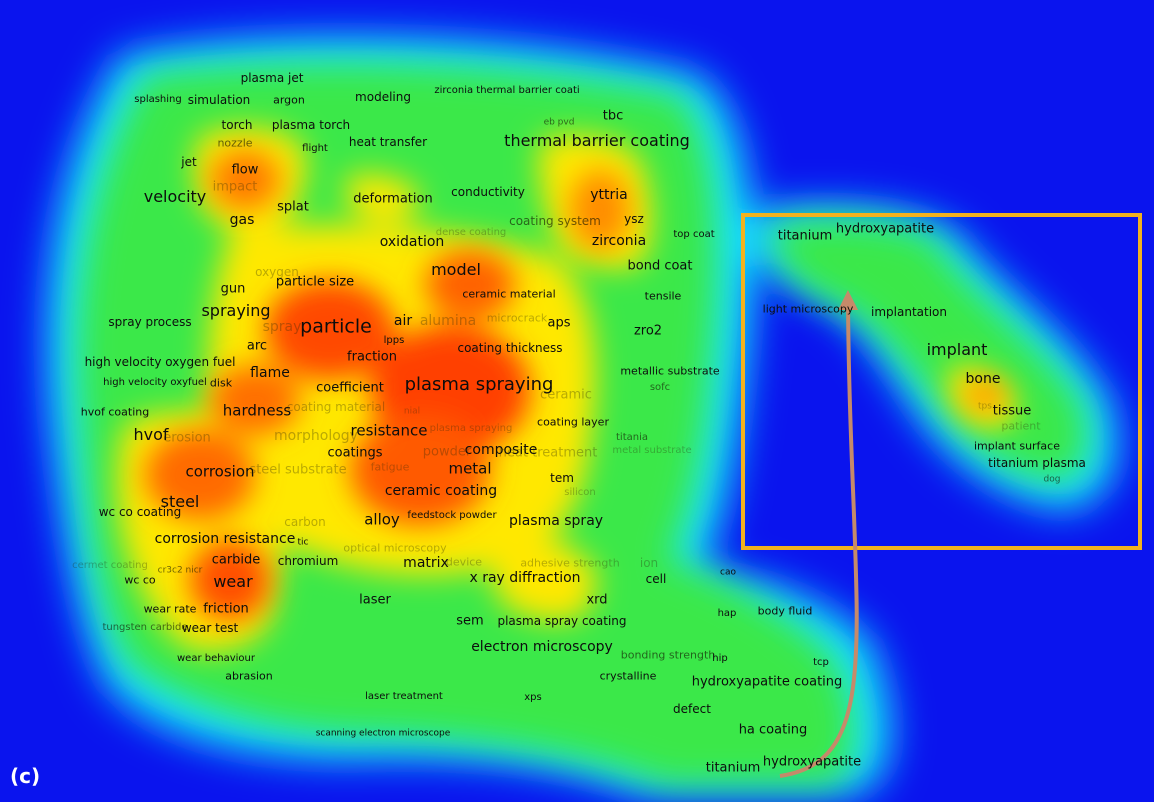 Image resolution: width=1154 pixels, height=802 pixels. I want to click on term-label: ha coating, so click(773, 730).